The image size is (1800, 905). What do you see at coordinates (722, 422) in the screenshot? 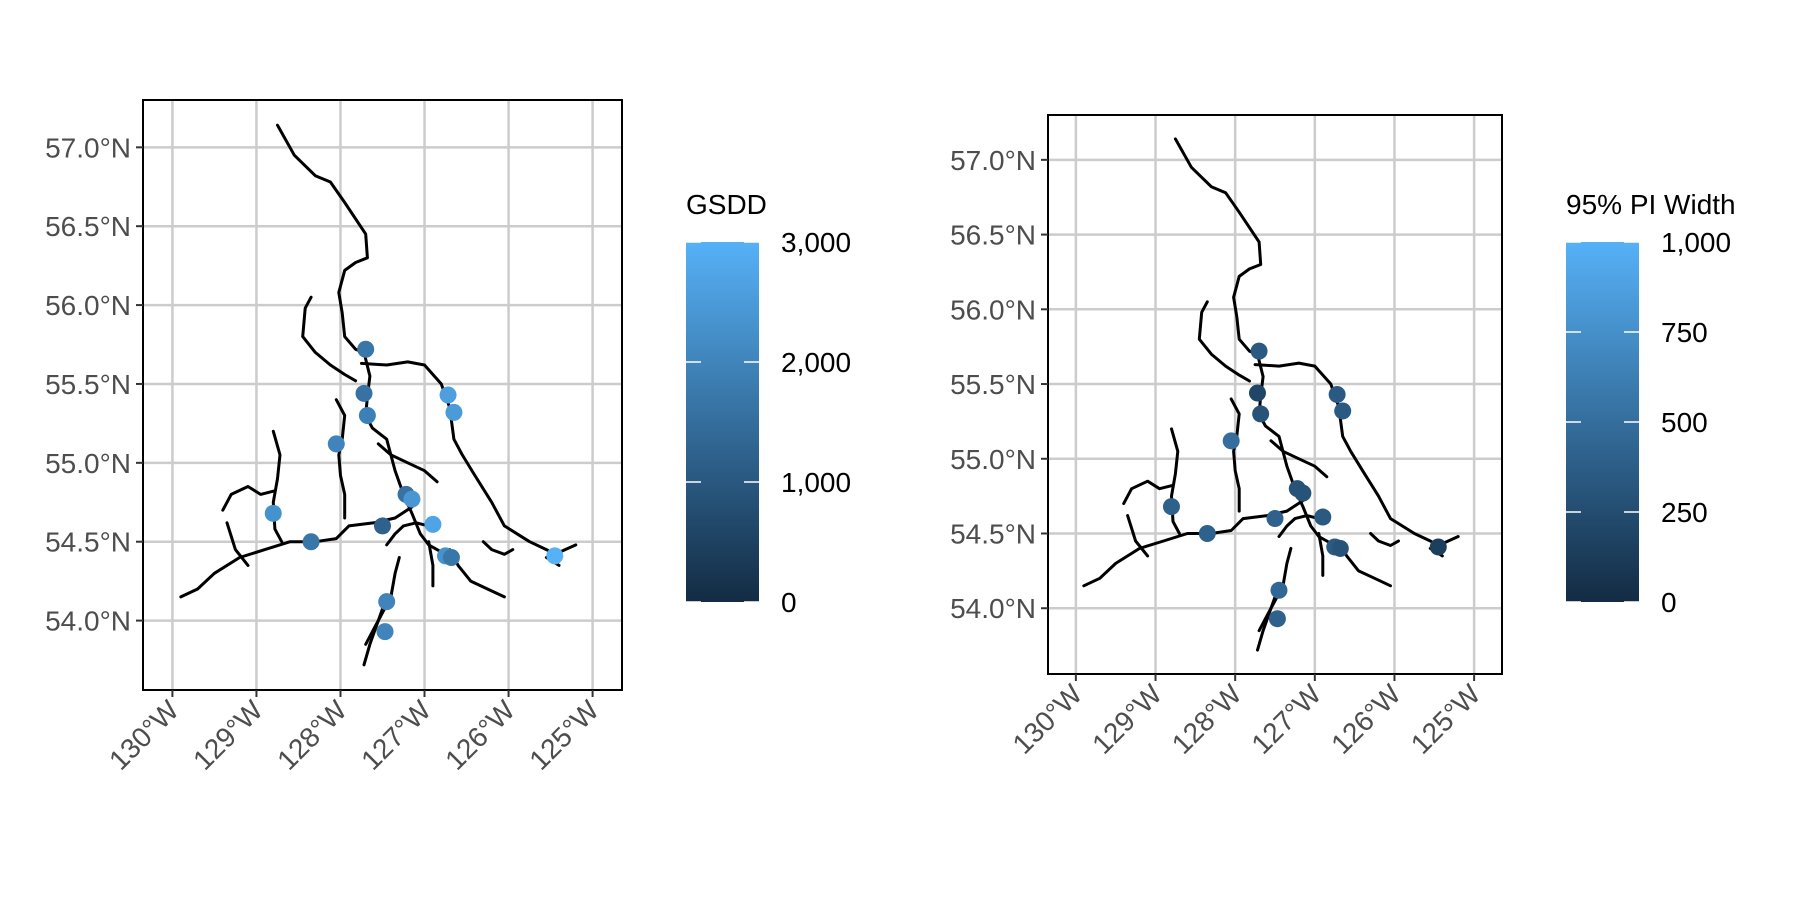
I see `colorbar` at bounding box center [722, 422].